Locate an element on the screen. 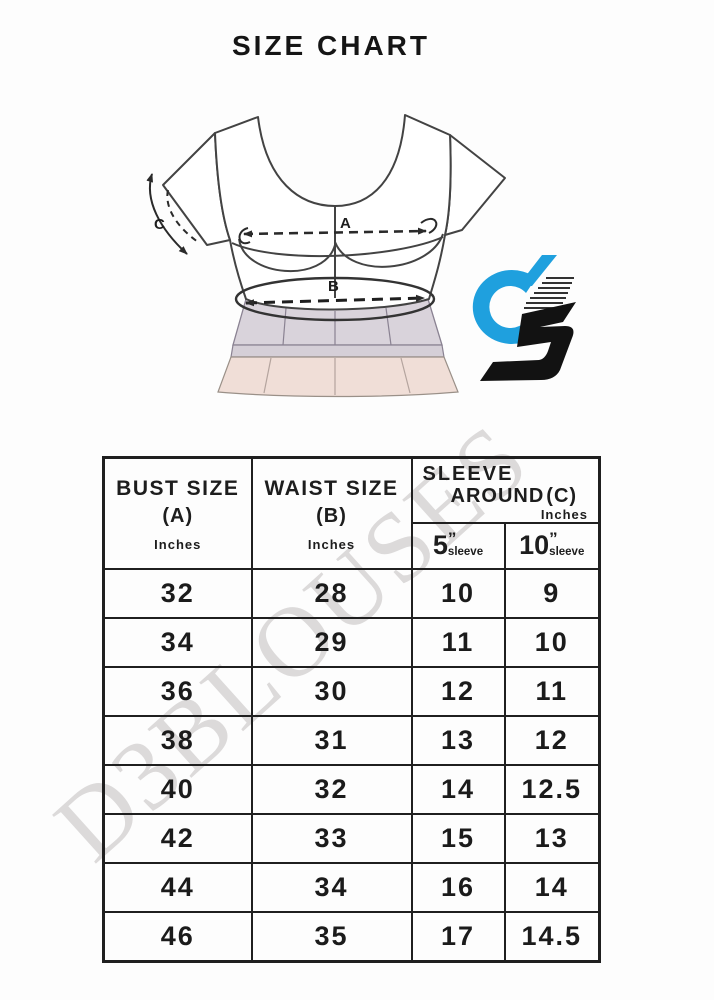 The width and height of the screenshot is (714, 1000). sleeve-label: C is located at coordinates (159, 224).